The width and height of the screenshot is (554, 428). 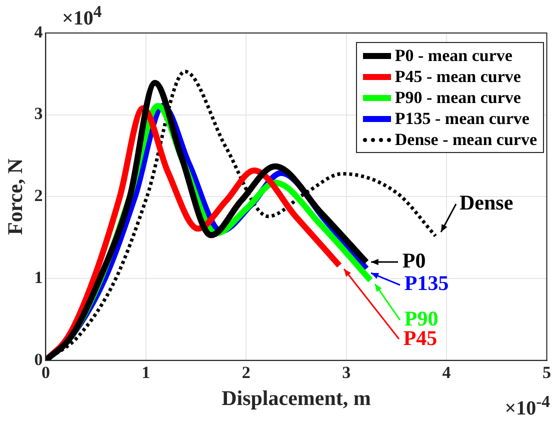 I want to click on y-tick-label: 0, so click(x=38, y=359).